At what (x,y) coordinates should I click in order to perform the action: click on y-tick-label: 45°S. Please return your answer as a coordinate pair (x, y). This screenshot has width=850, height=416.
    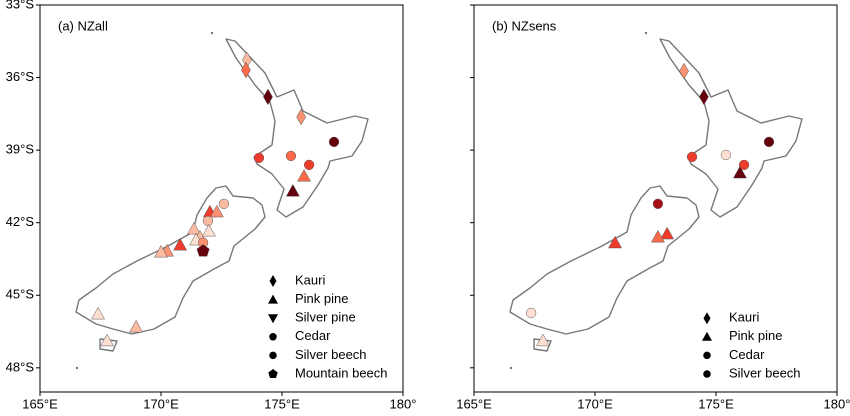
    Looking at the image, I should click on (20, 294).